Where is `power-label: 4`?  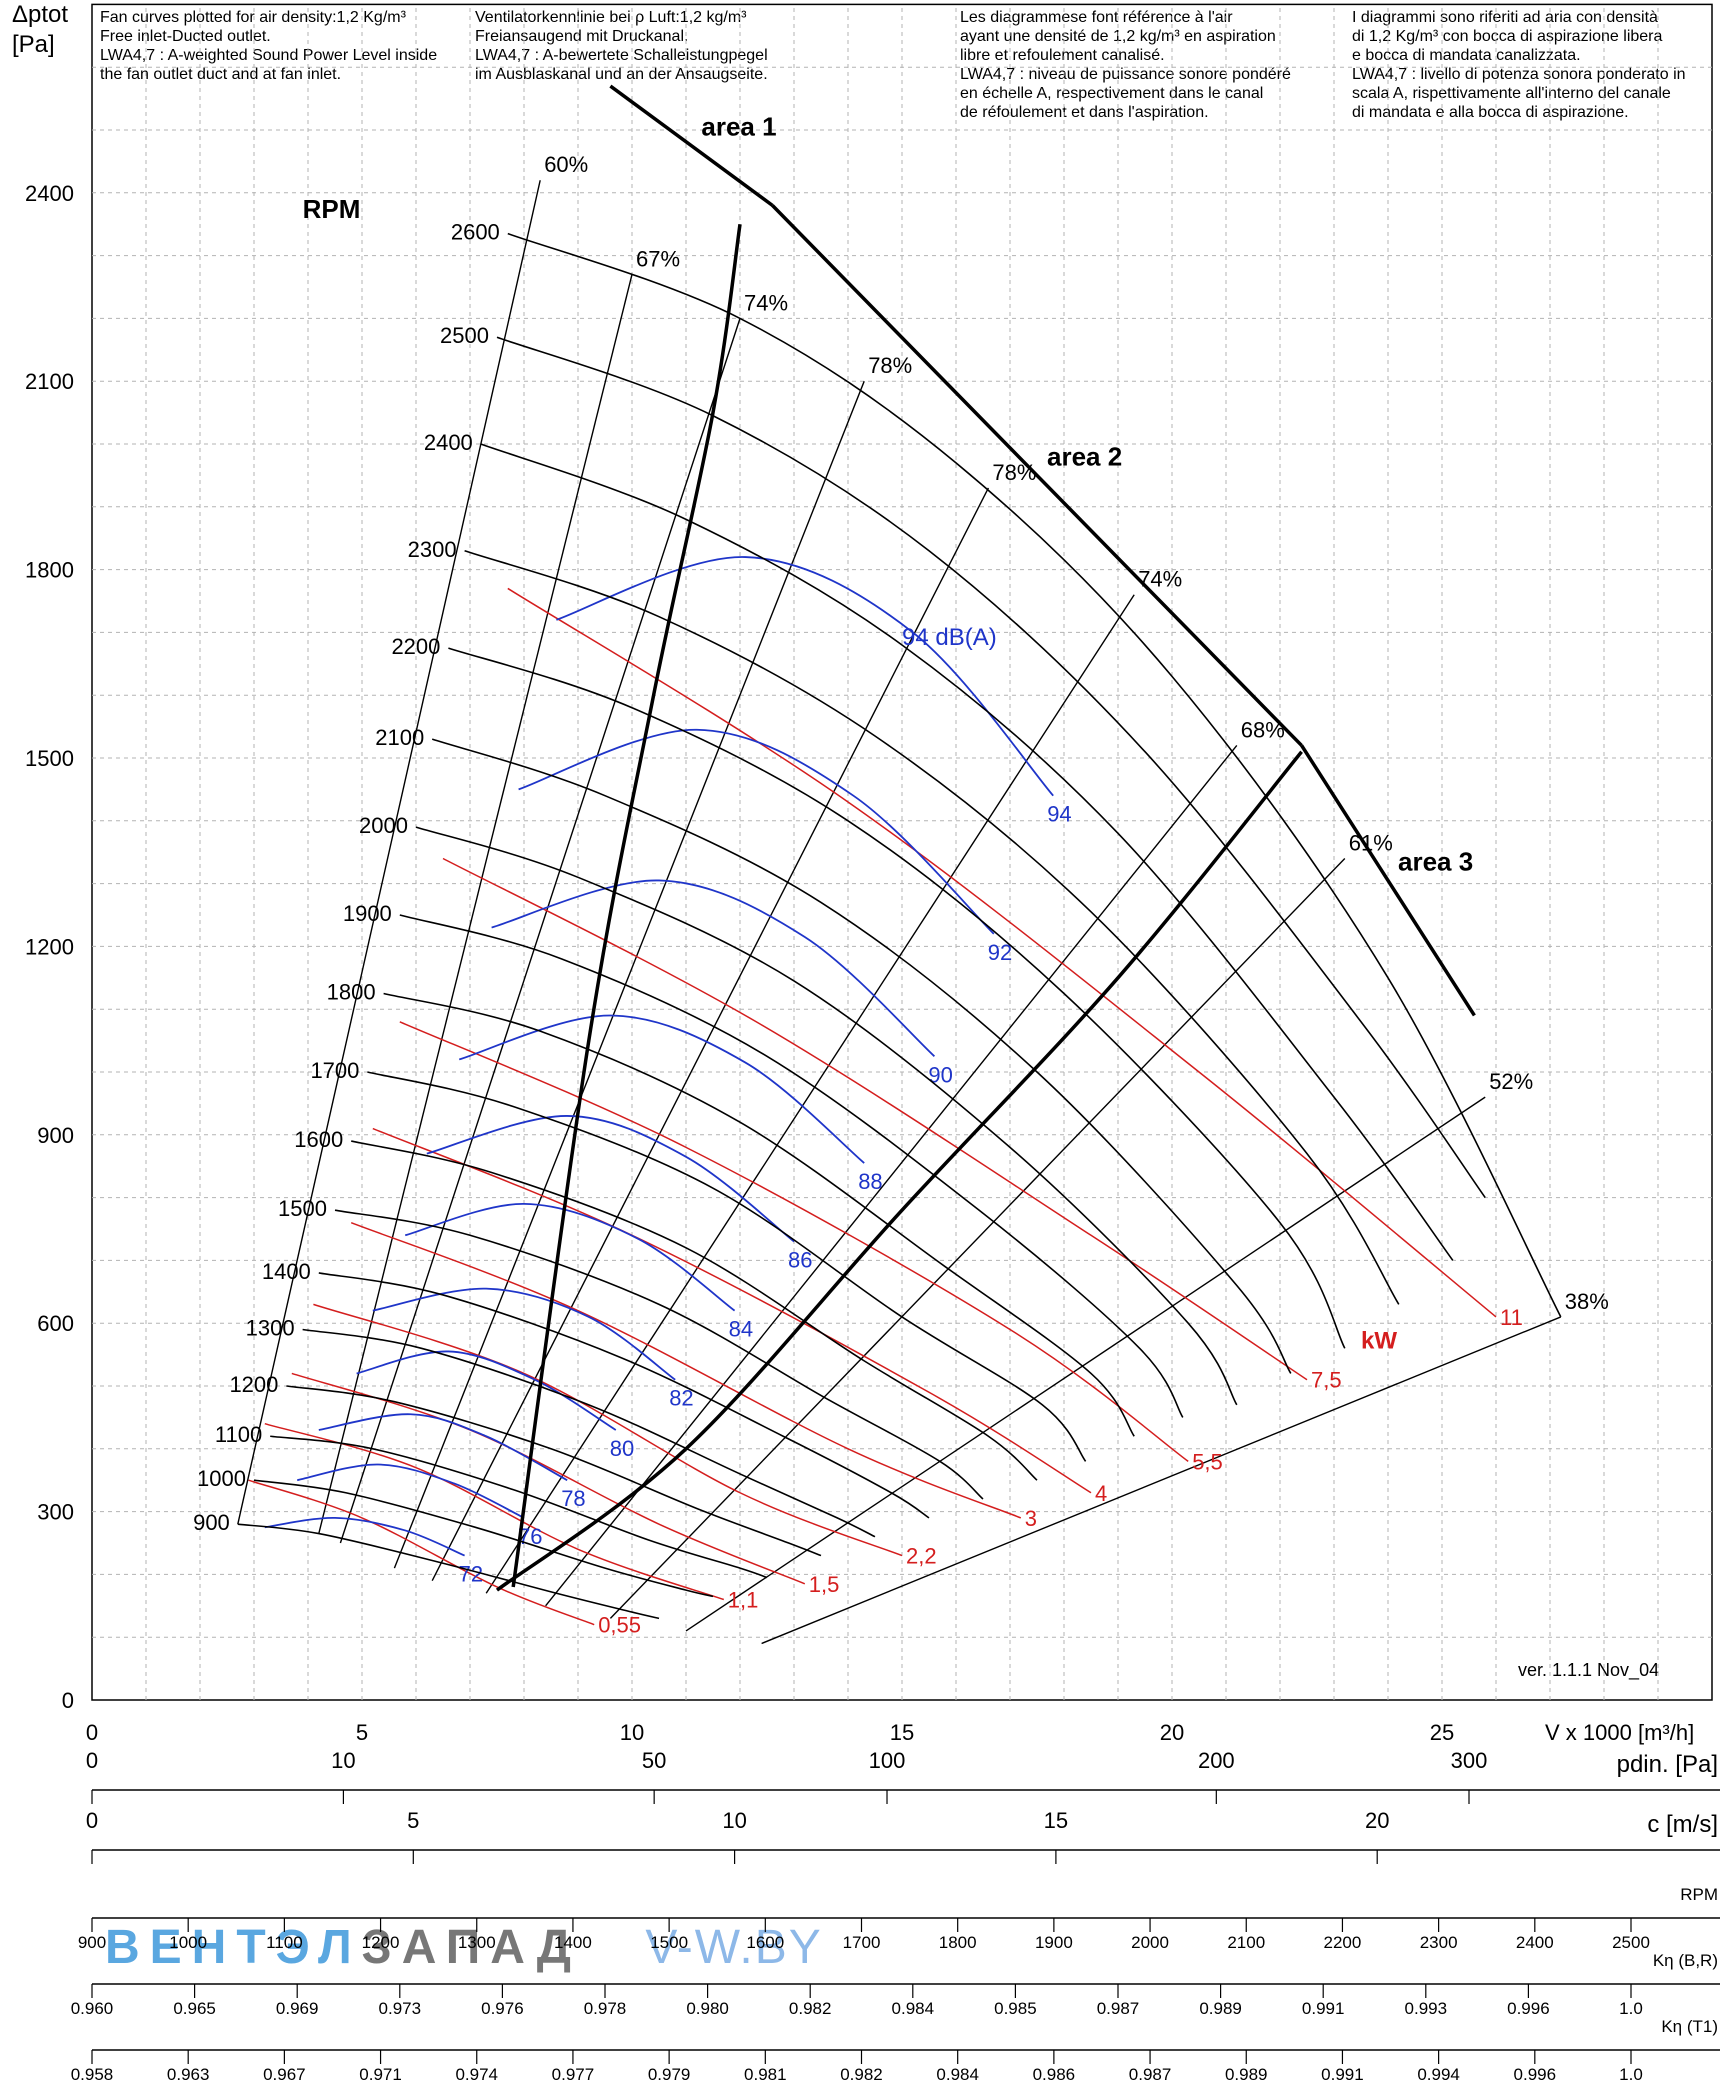 power-label: 4 is located at coordinates (1101, 1493).